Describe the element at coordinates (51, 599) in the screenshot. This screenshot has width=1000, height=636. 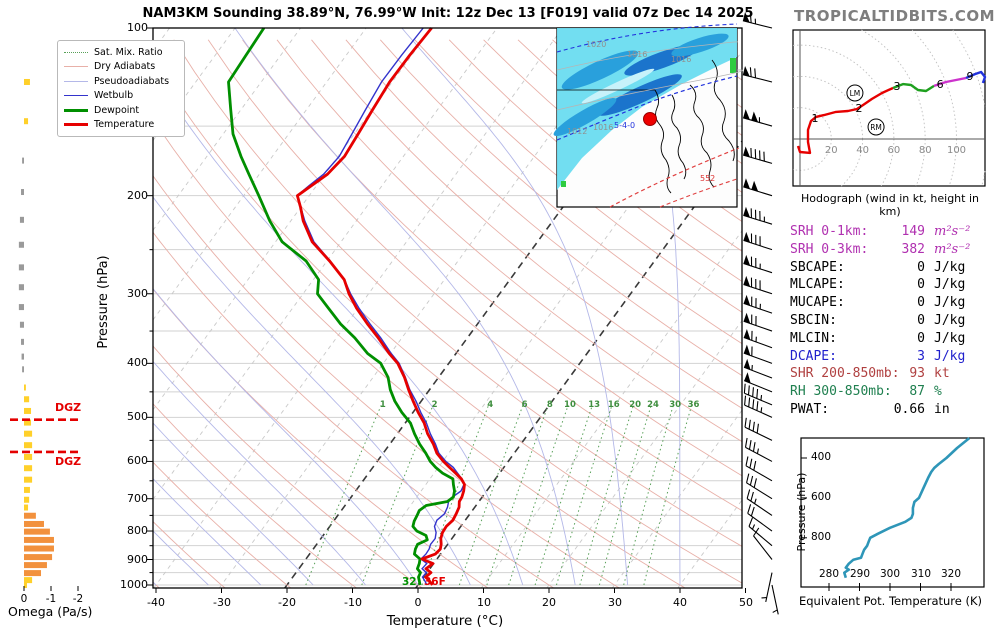
I see `omega-tick-label: -1` at that location.